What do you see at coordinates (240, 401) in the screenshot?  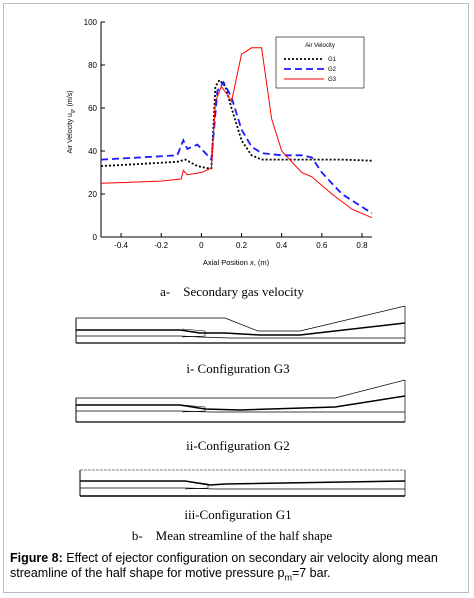 I see `diagram-g2` at bounding box center [240, 401].